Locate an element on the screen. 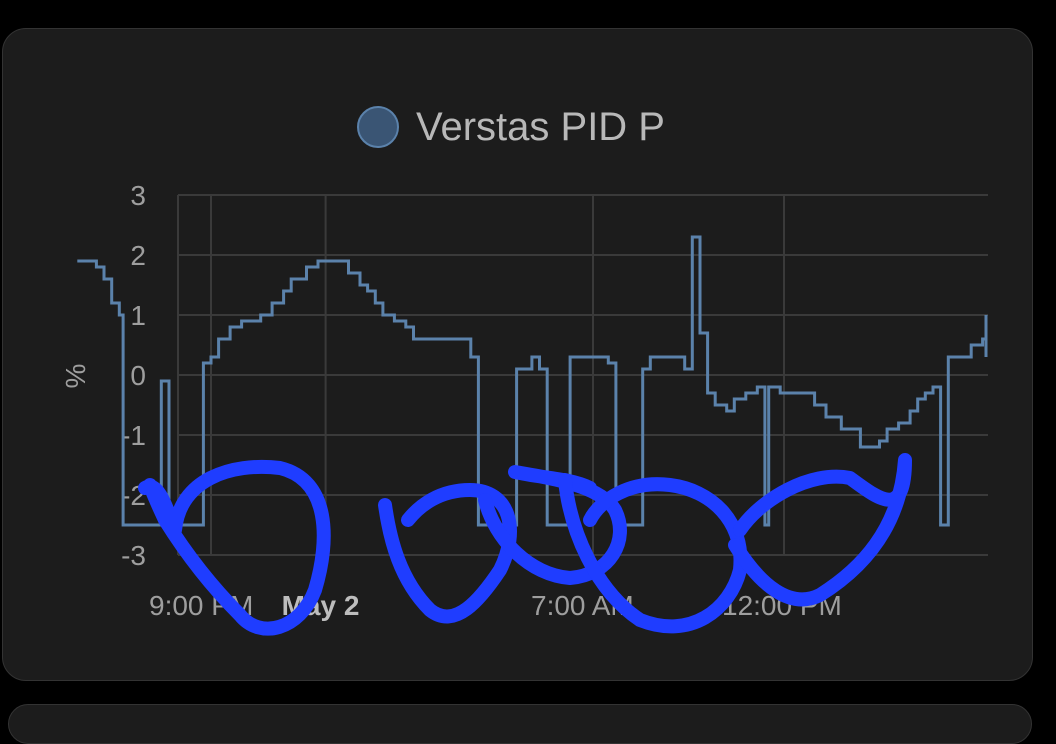 This screenshot has width=1056, height=744. legend-swatch-icon is located at coordinates (378, 127).